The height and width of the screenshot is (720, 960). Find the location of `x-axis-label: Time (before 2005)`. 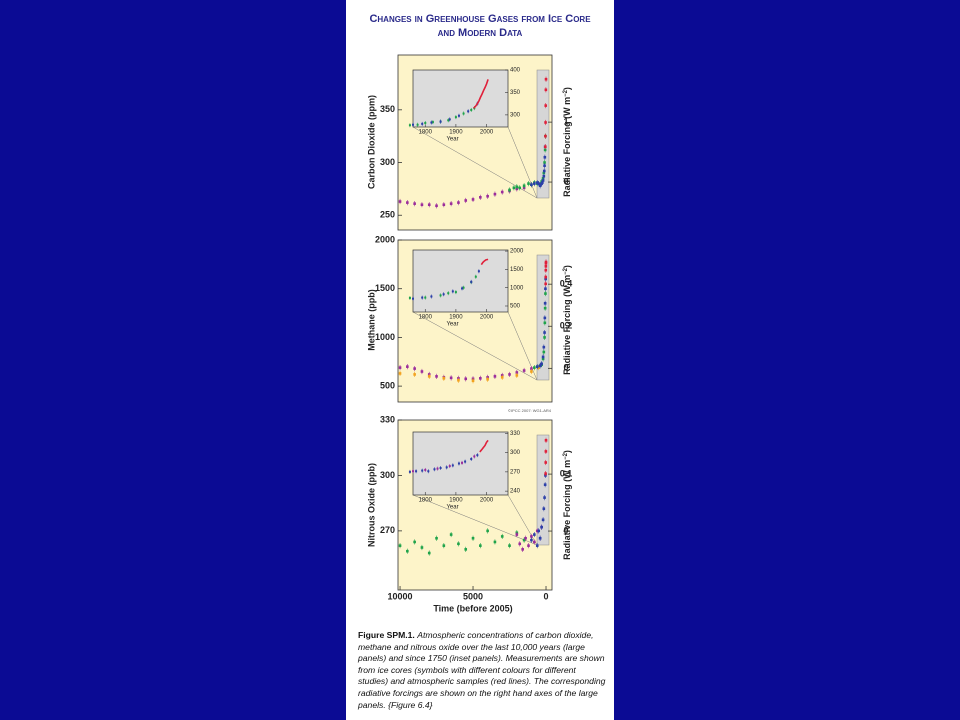

x-axis-label: Time (before 2005) is located at coordinates (472, 608).